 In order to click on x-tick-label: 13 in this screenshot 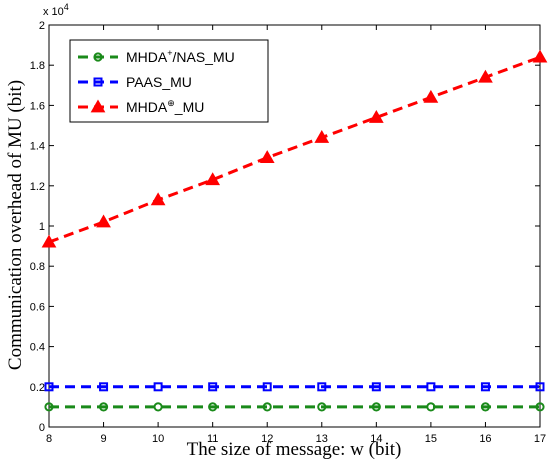, I will do `click(322, 439)`.